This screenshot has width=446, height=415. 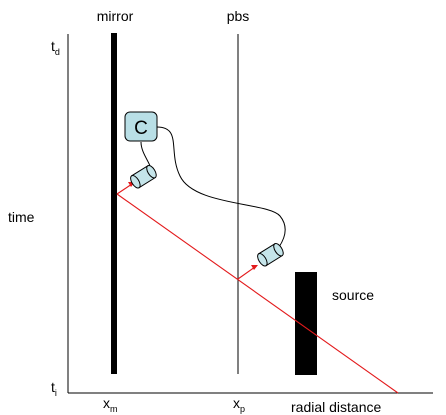 What do you see at coordinates (115, 16) in the screenshot?
I see `mirror-label: mirror` at bounding box center [115, 16].